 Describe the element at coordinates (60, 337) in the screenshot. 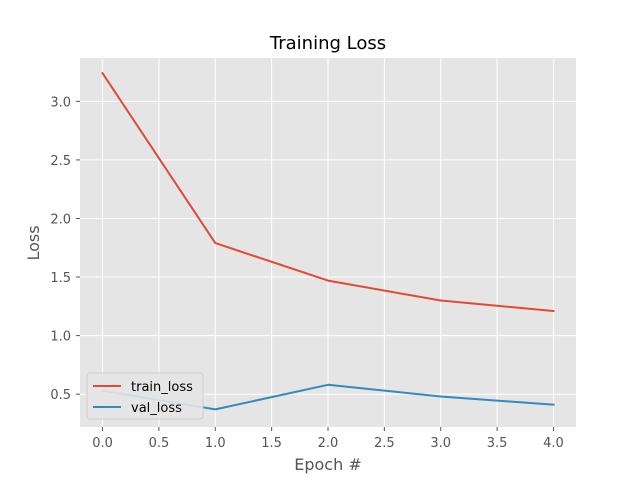

I see `y-tick-label: 1.0` at that location.